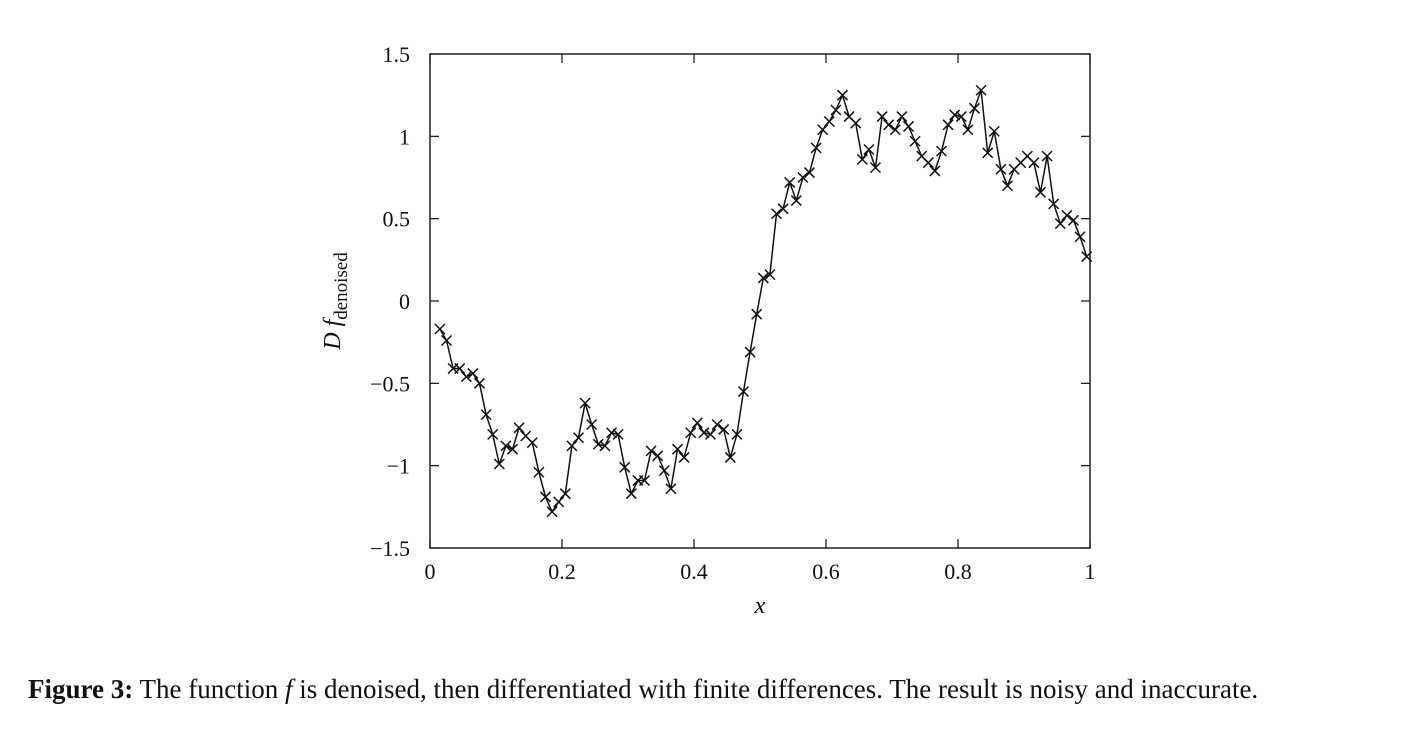 The width and height of the screenshot is (1419, 748). I want to click on y-axis-label: D fdenoised, so click(336, 301).